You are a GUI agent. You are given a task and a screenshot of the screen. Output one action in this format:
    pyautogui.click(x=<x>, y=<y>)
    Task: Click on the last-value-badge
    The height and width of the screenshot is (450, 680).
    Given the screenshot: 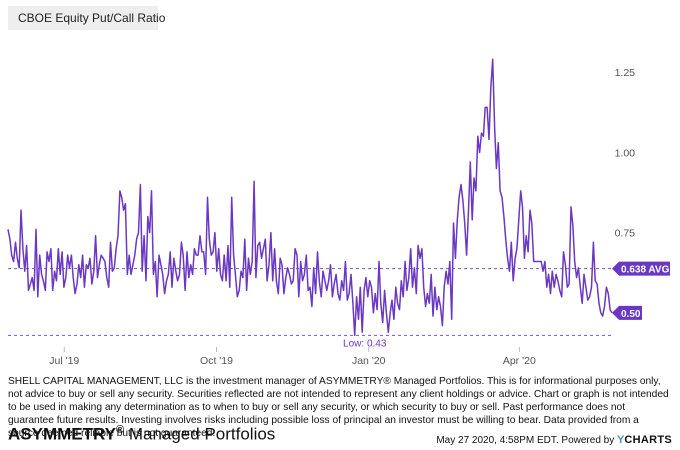 What is the action you would take?
    pyautogui.click(x=627, y=312)
    